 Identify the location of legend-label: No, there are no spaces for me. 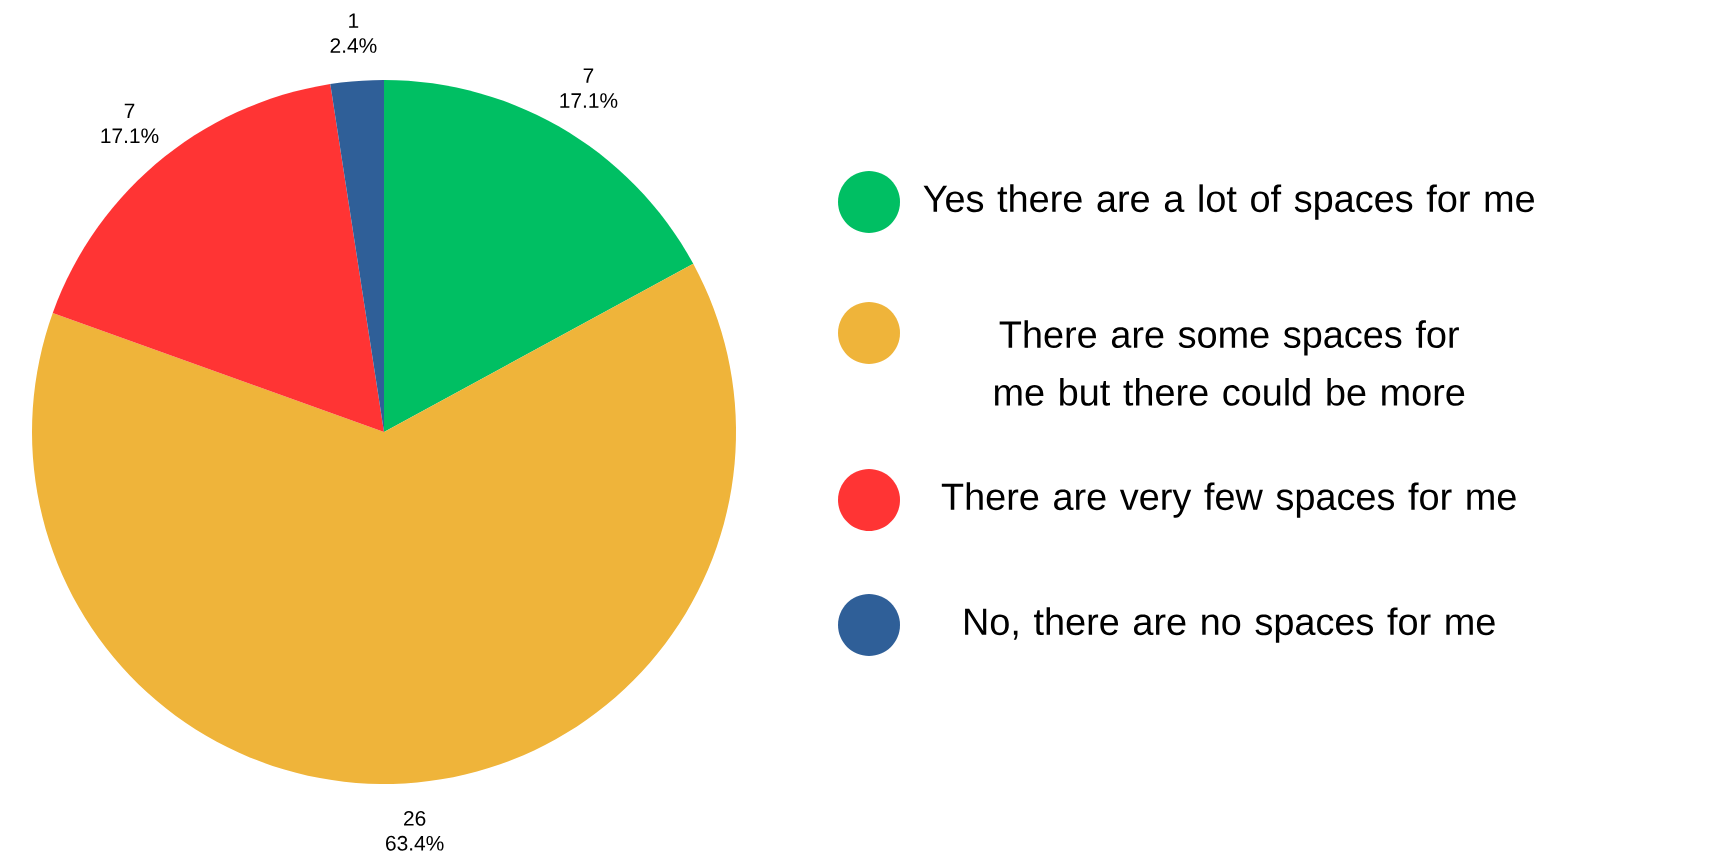
(1230, 625).